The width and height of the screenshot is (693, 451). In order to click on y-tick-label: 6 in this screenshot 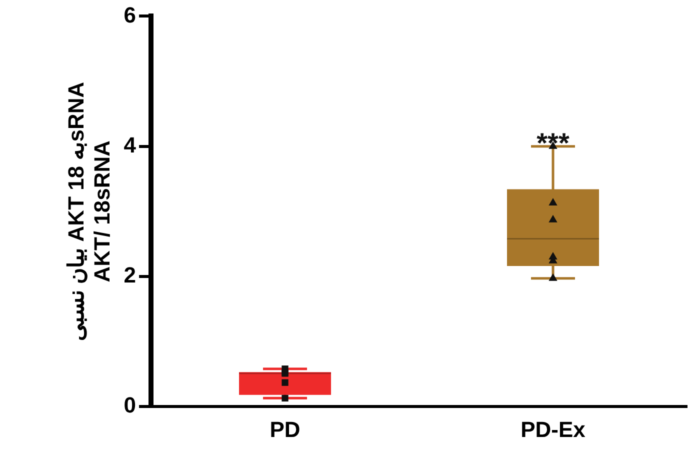, I will do `click(130, 15)`.